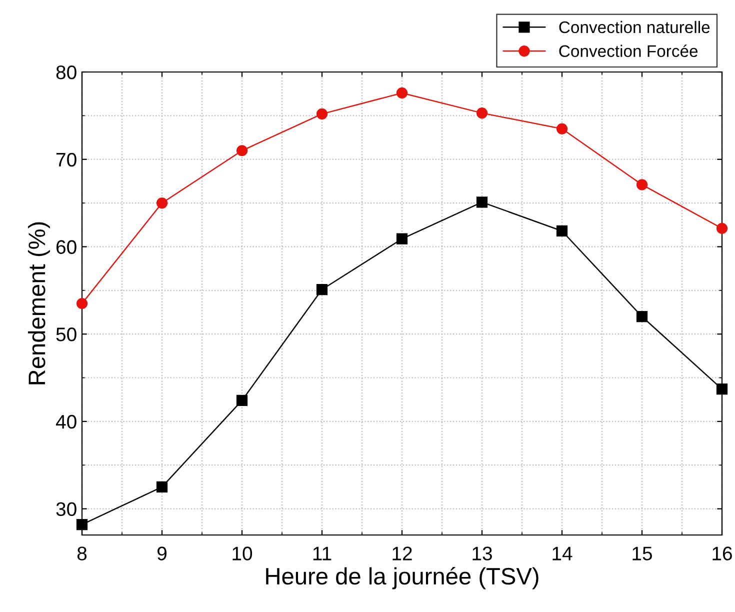 This screenshot has height=612, width=735. What do you see at coordinates (402, 578) in the screenshot?
I see `x-axis-title: Heure de la journée (TSV)` at bounding box center [402, 578].